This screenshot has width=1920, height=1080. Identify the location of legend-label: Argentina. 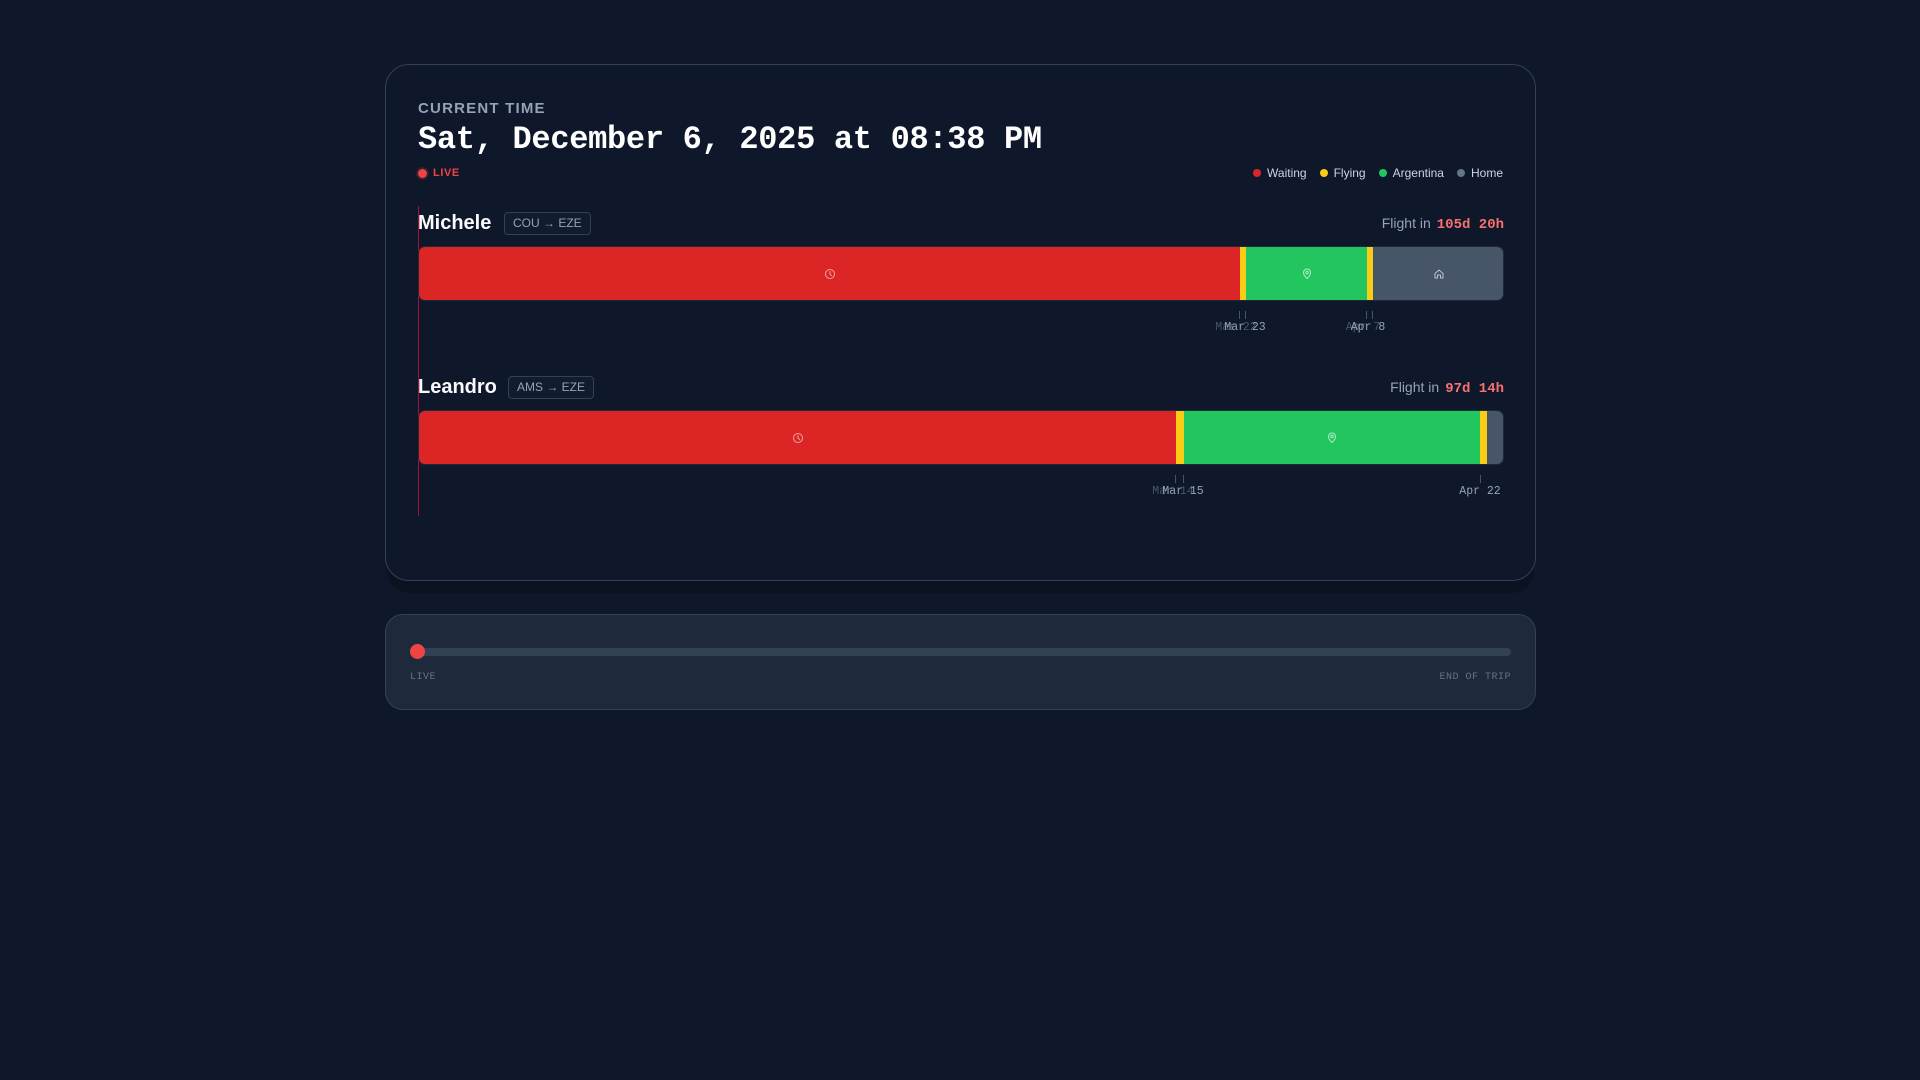
(1418, 173).